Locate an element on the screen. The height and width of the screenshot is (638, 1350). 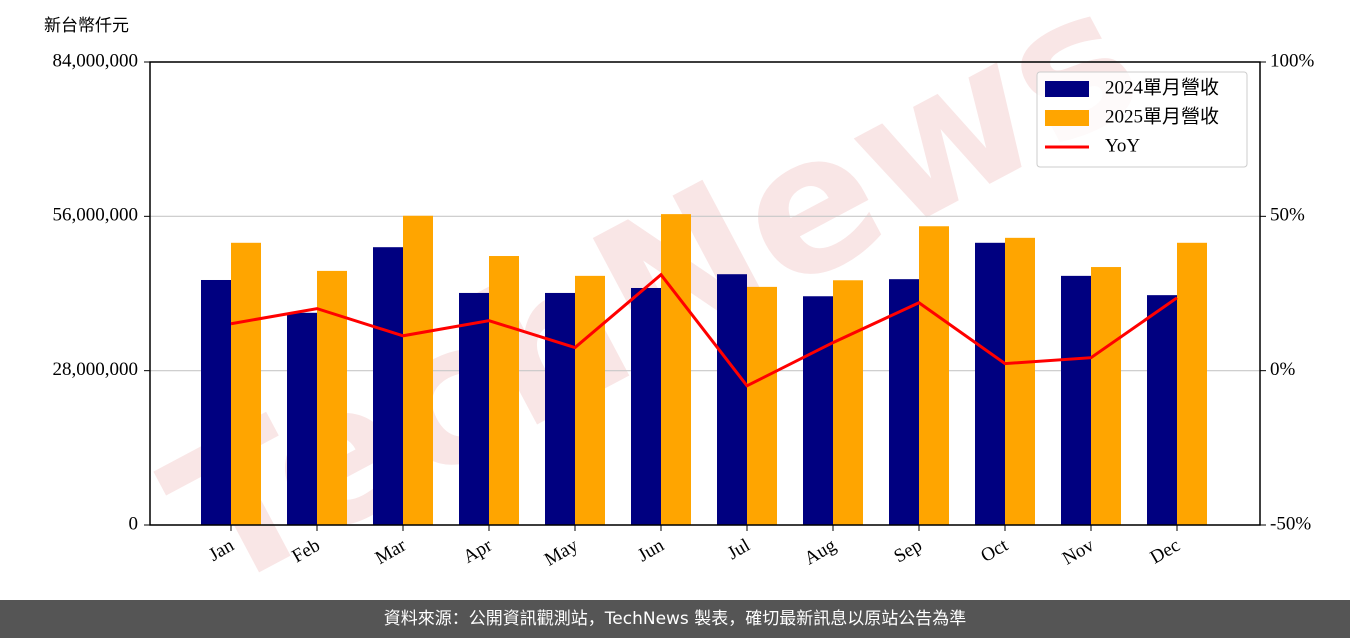
y-axis-label: 新台幣仟元 is located at coordinates (86, 26).